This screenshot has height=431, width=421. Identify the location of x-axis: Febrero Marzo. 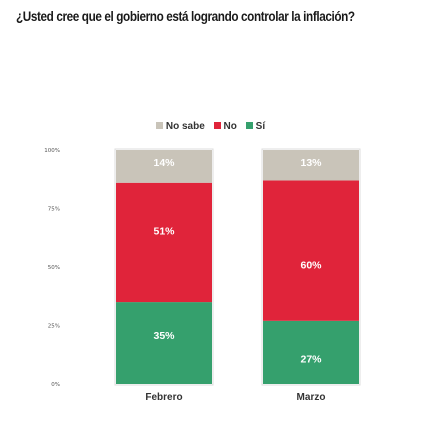
(235, 397).